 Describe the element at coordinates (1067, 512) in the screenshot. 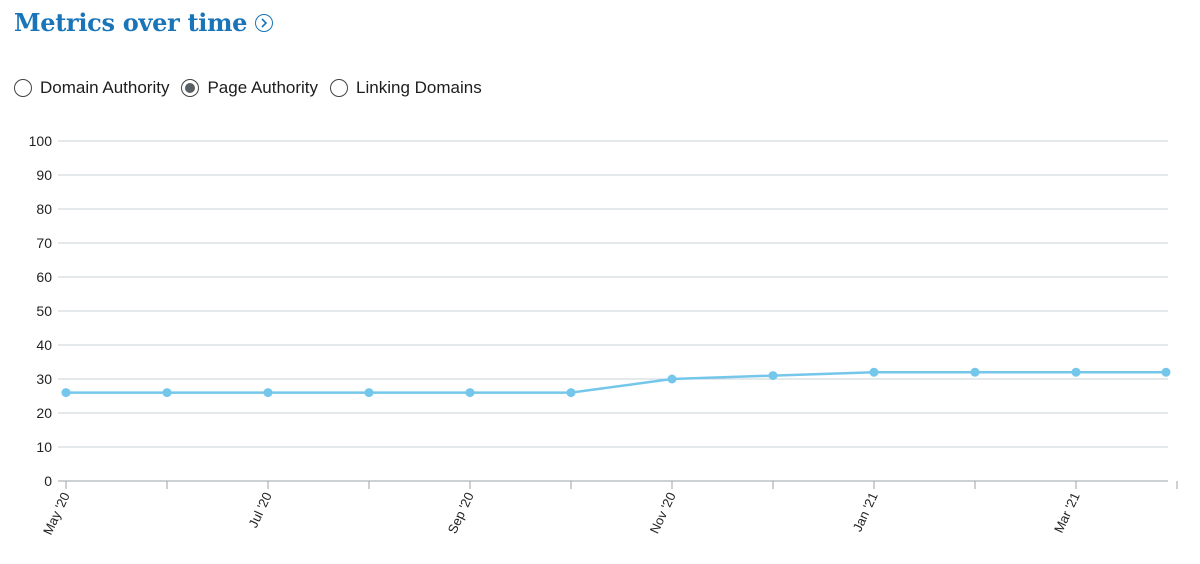

I see `x-tick-label: Mar '21` at that location.